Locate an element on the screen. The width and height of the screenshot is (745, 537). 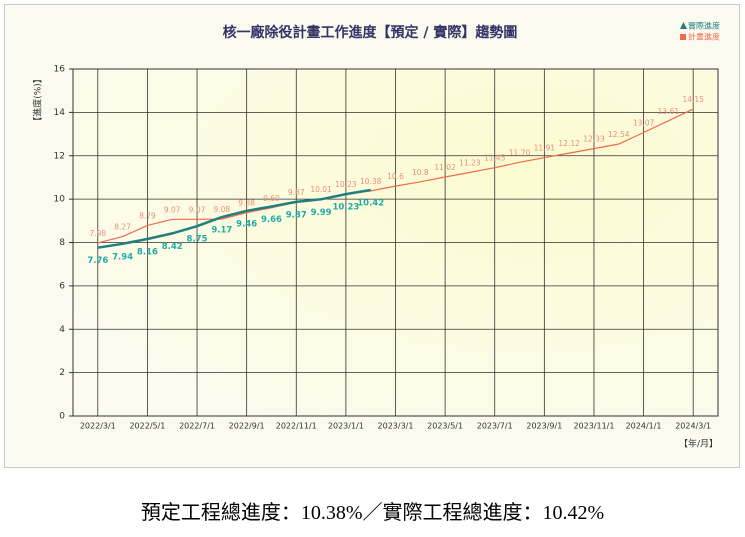
y-tick-label: 16 is located at coordinates (60, 70).